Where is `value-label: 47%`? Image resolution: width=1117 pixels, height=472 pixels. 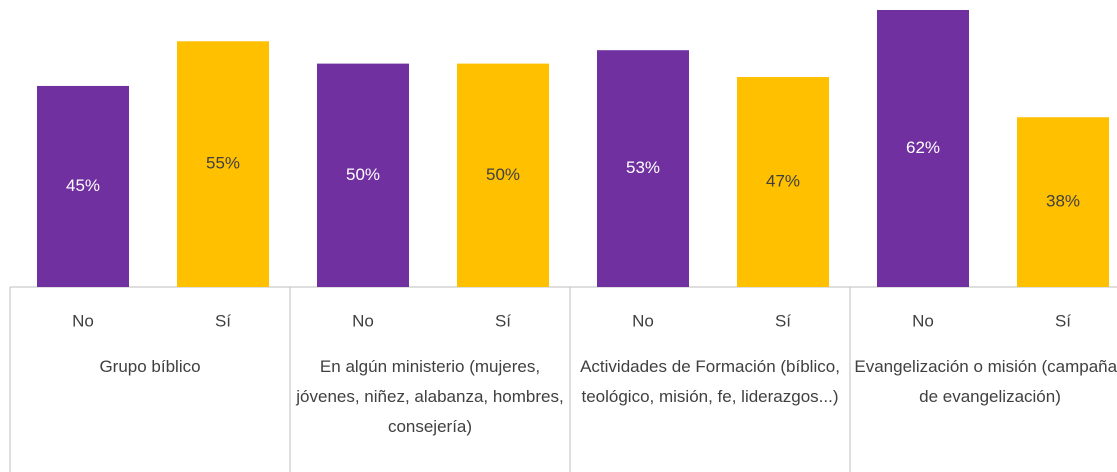 value-label: 47% is located at coordinates (783, 180).